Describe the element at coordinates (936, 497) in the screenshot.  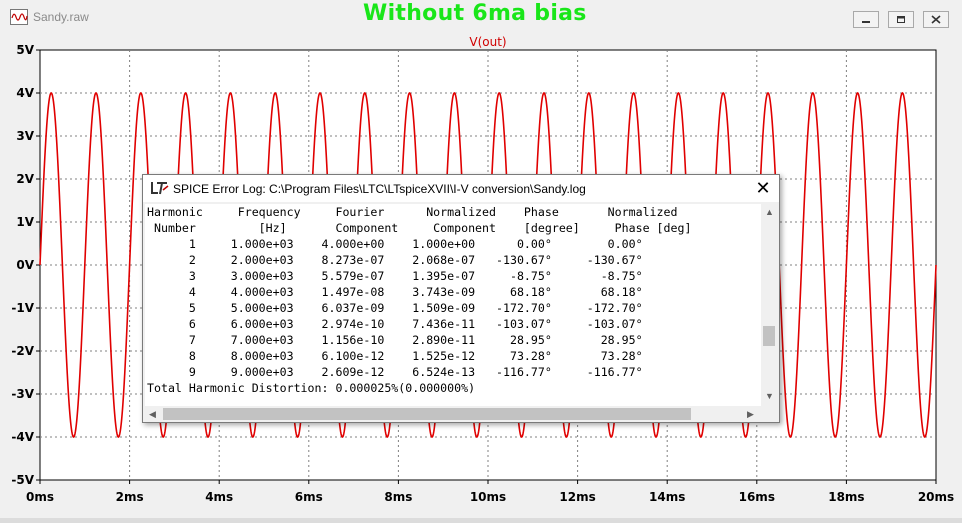
I see `x-tick-label: 20ms` at that location.